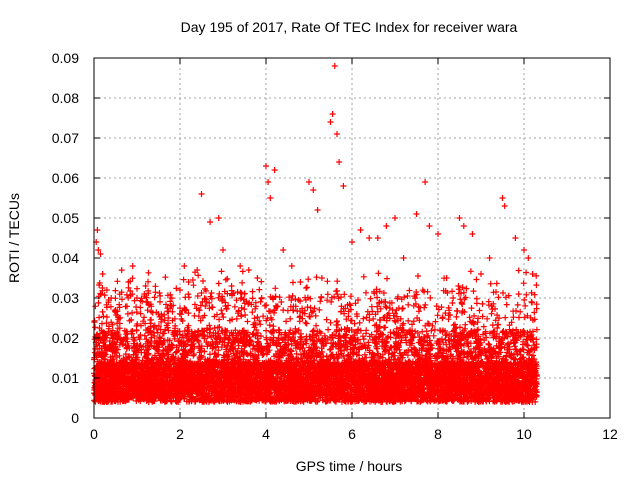  Describe the element at coordinates (438, 434) in the screenshot. I see `x-tick-label: 8` at that location.